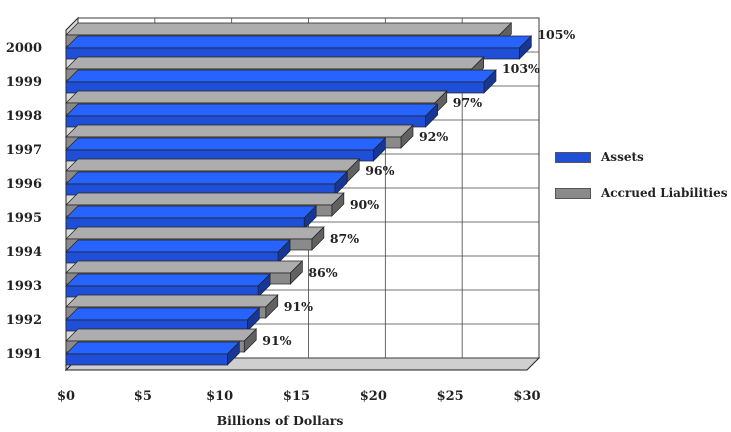  I want to click on data-label: 105%, so click(556, 34).